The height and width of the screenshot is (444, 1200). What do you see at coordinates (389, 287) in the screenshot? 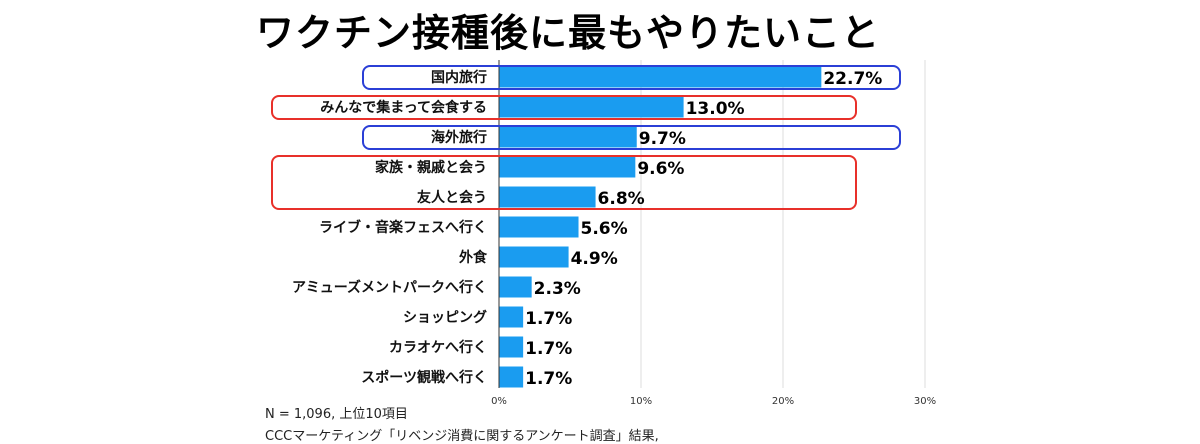
I see `category-label: アミューズメントパークへ行く` at bounding box center [389, 287].